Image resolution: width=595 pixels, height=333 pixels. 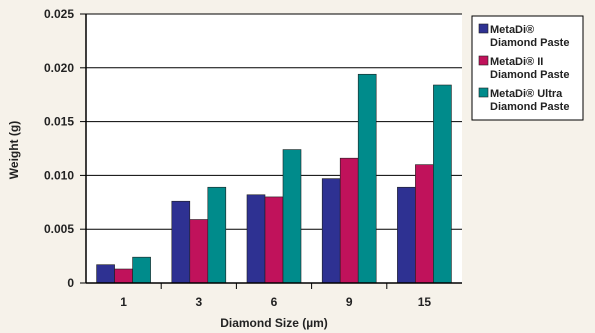 I want to click on y-tick-label: 0.005, so click(x=59, y=229).